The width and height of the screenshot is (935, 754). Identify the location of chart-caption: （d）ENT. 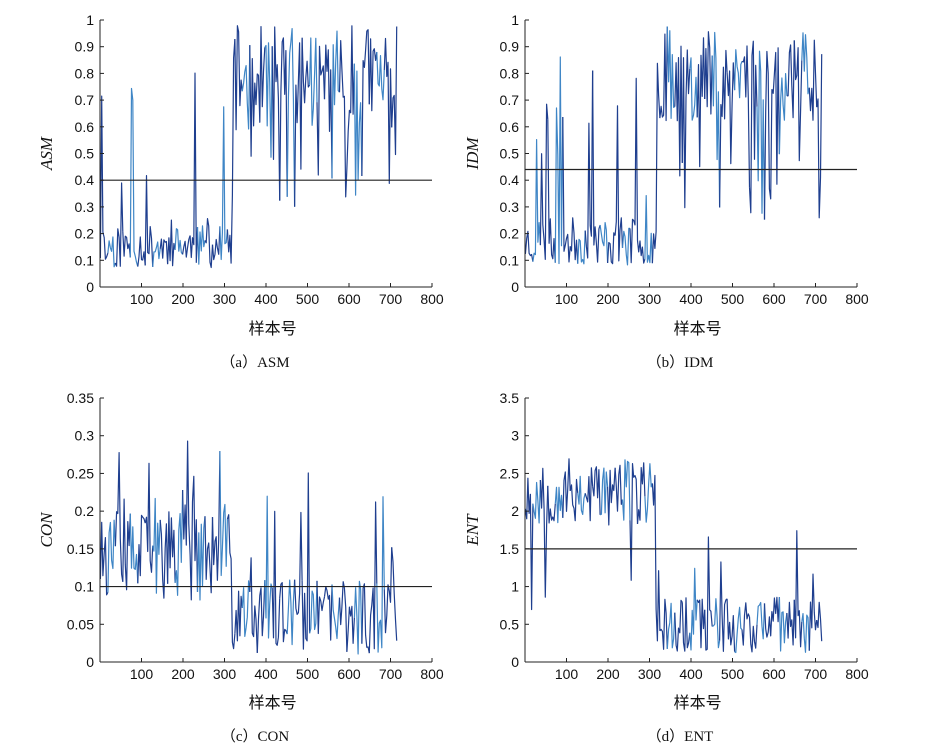
(680, 736).